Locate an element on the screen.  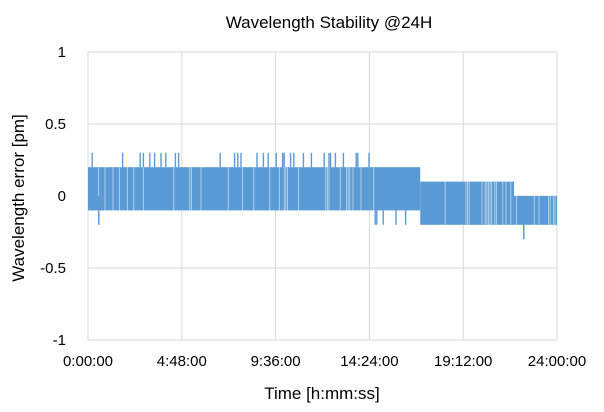
y-tick-label: -0.5 is located at coordinates (53, 268).